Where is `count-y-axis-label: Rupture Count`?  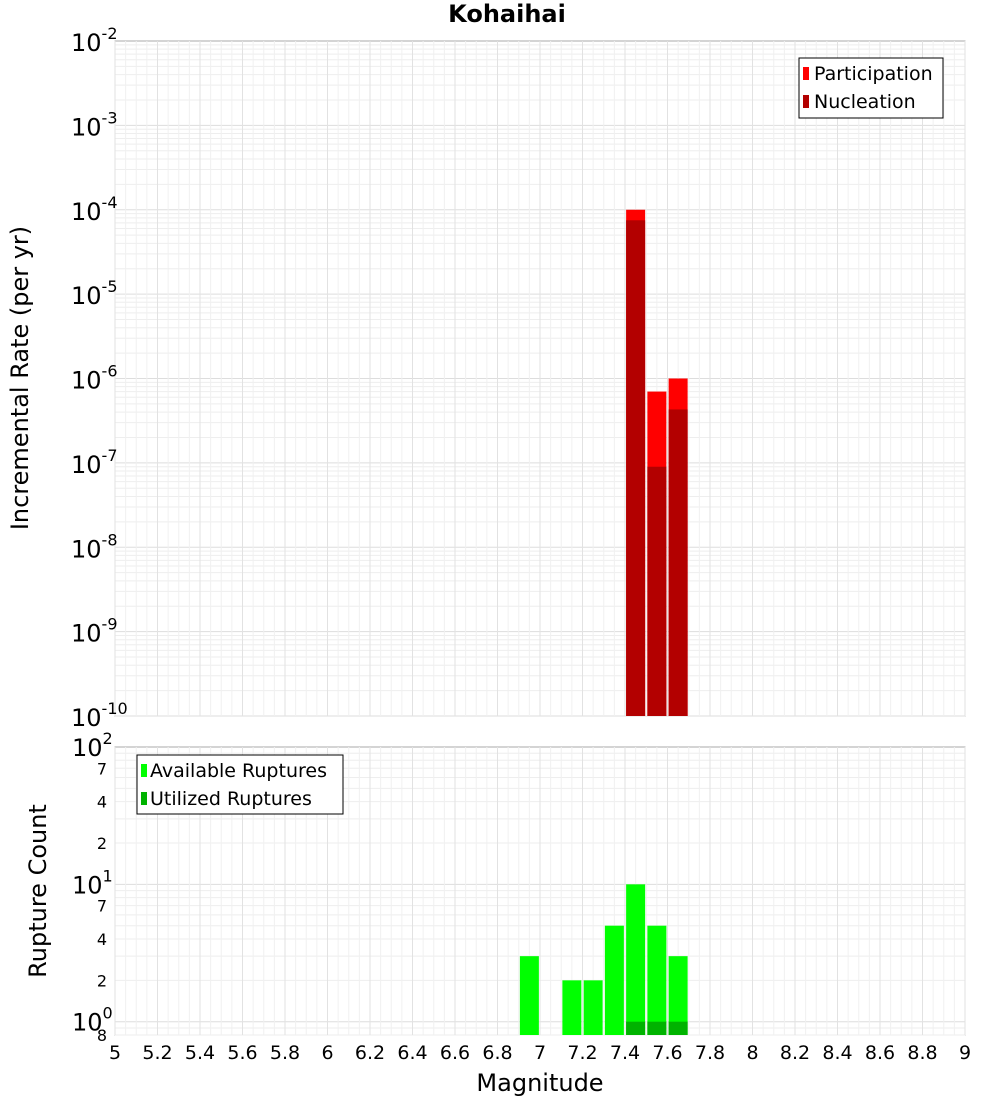
count-y-axis-label: Rupture Count is located at coordinates (38, 891).